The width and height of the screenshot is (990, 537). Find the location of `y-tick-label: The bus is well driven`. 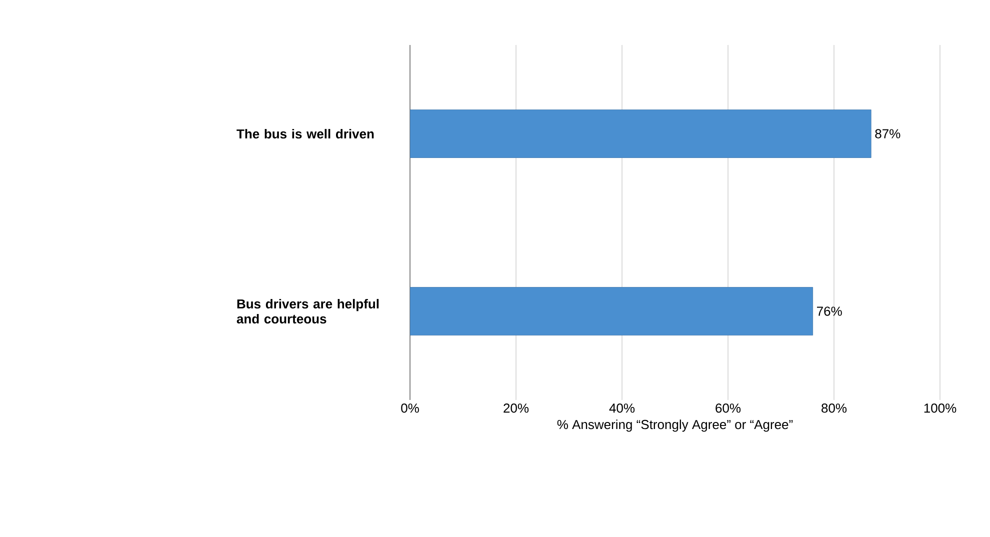

y-tick-label: The bus is well driven is located at coordinates (305, 133).